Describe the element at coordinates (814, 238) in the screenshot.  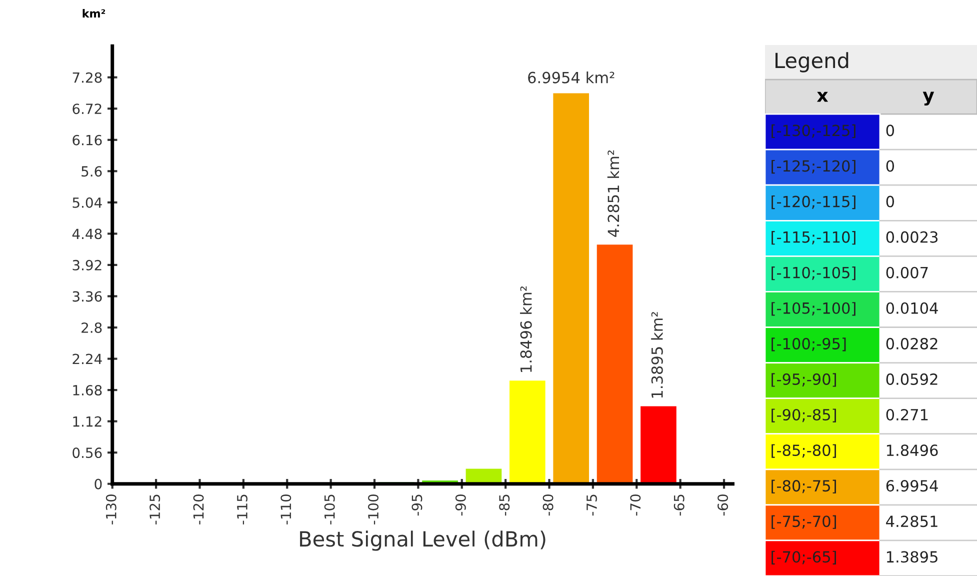
I see `category-label: [-115;-110]` at that location.